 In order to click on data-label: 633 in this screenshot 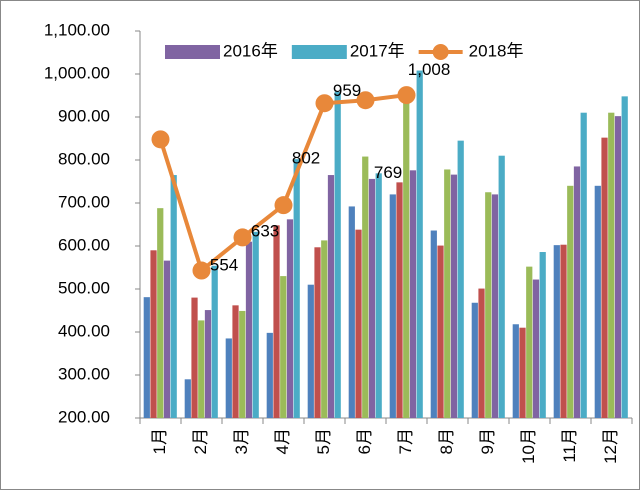, I will do `click(265, 230)`.